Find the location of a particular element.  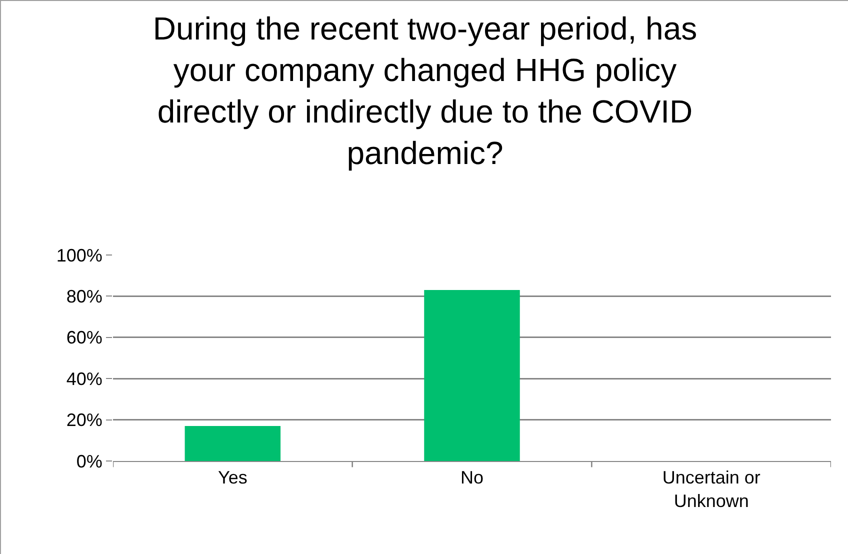

y-tick-label: 40% is located at coordinates (84, 378).